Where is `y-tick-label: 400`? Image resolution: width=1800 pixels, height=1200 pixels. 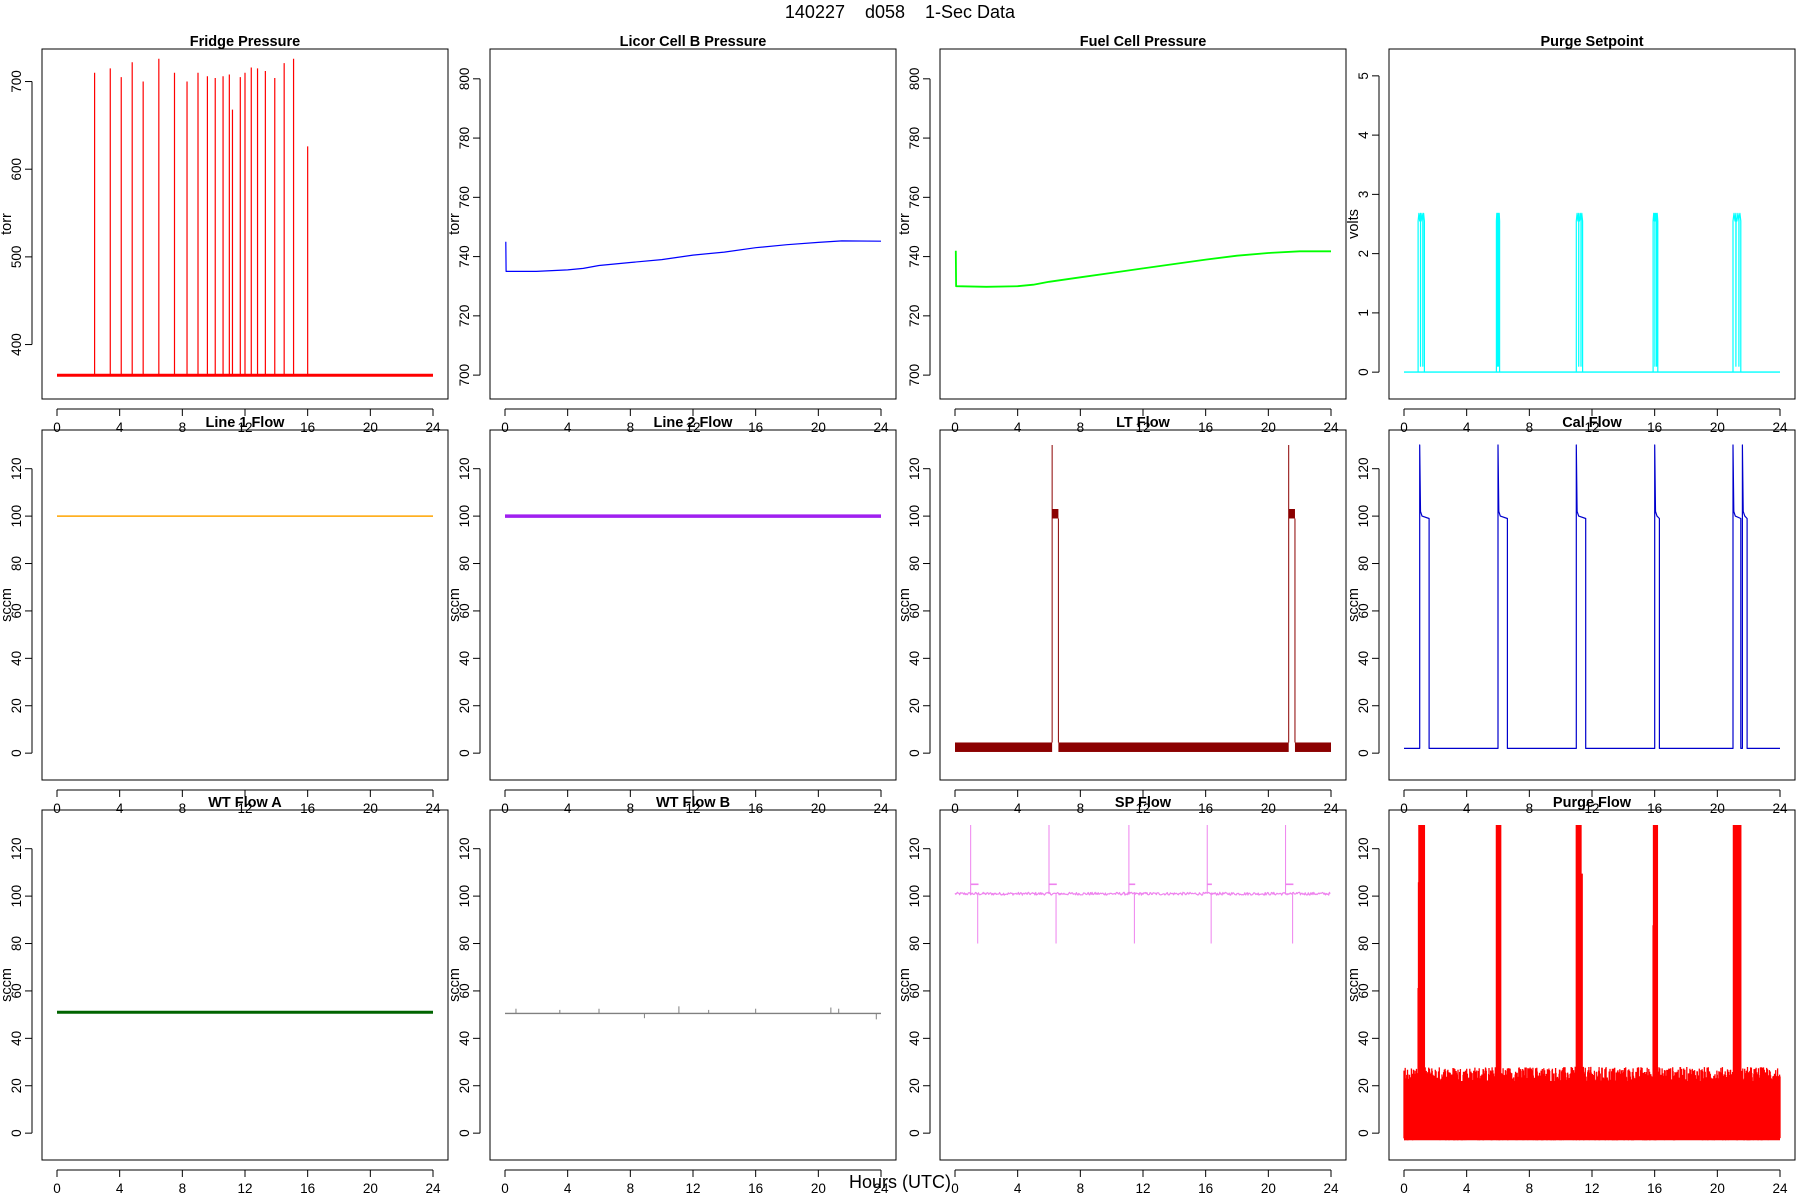
y-tick-label: 400 is located at coordinates (16, 344).